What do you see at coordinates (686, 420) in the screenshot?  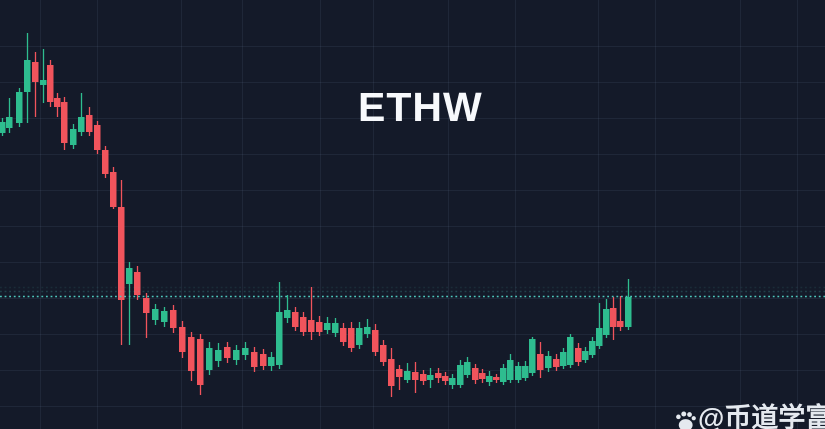 I see `paw-icon` at bounding box center [686, 420].